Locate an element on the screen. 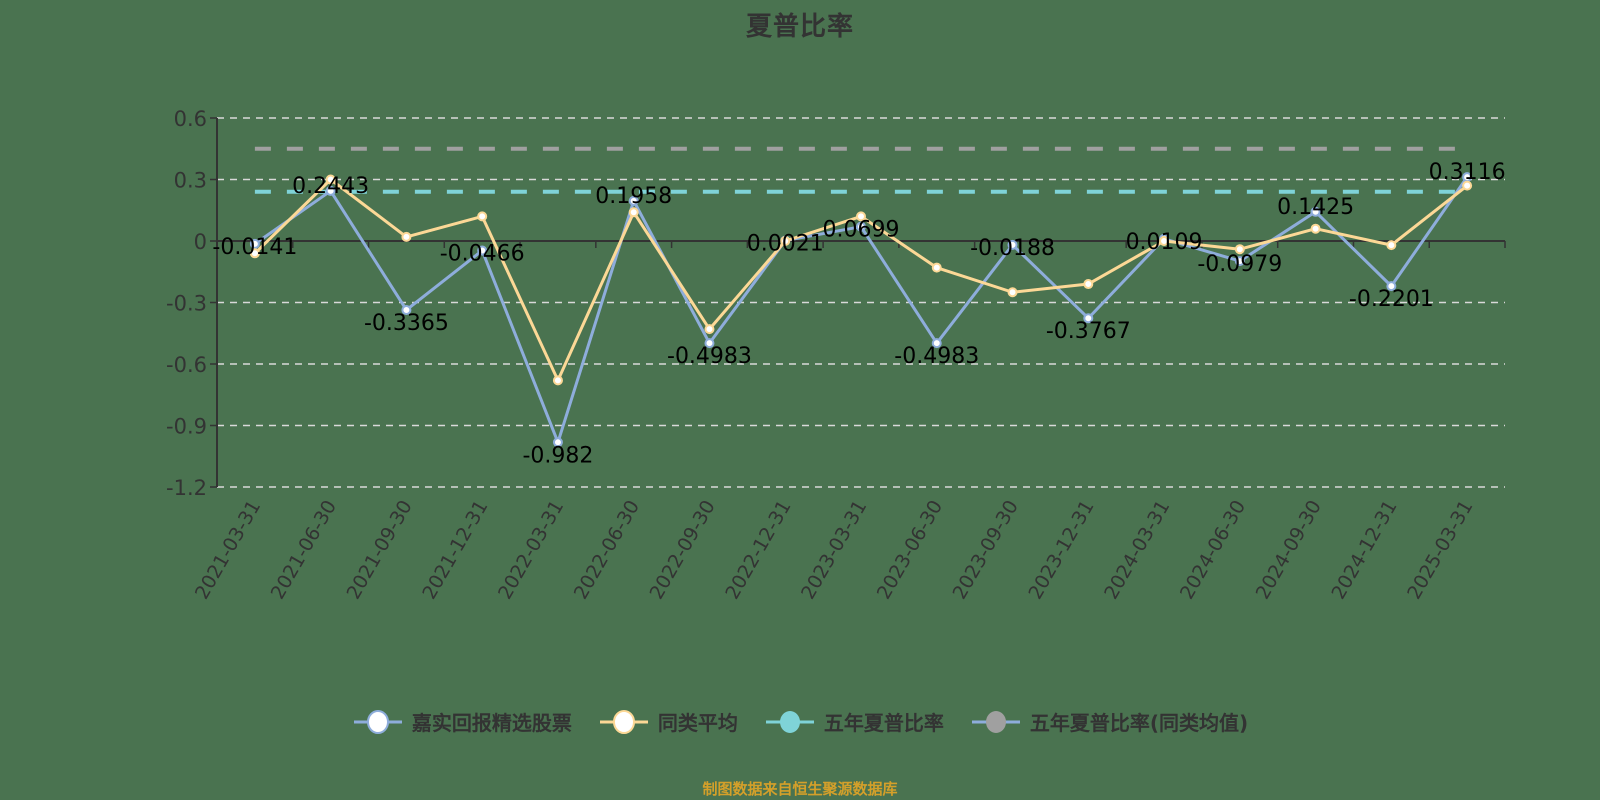 This screenshot has width=1600, height=800. x-tick-label: 2021-12-31 is located at coordinates (455, 550).